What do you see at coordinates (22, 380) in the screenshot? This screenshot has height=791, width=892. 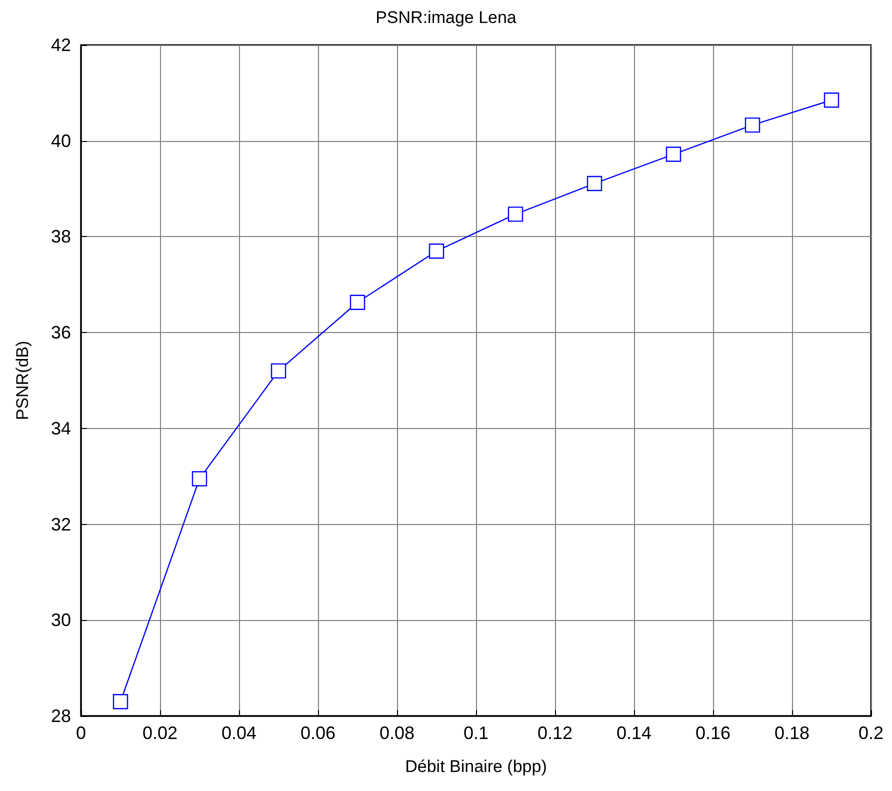 I see `y-axis-title: PSNR(dB)` at bounding box center [22, 380].